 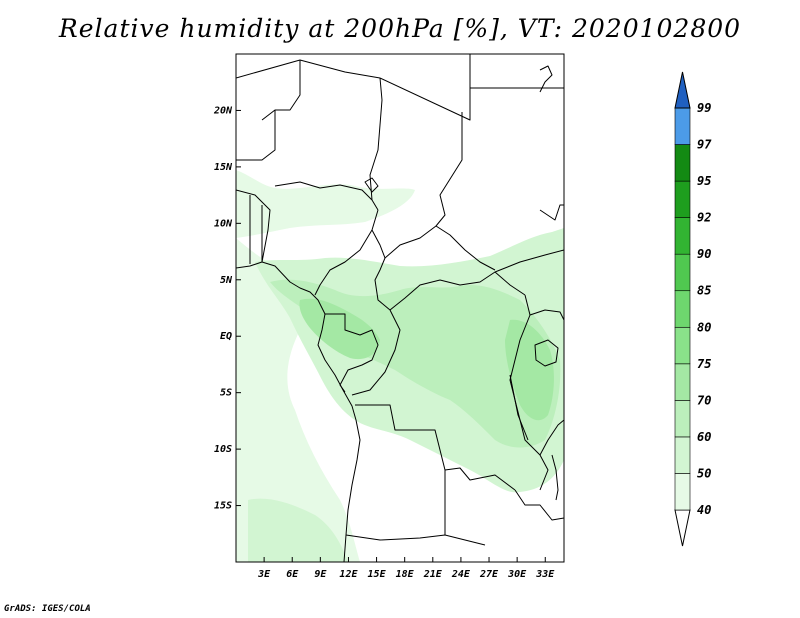 What do you see at coordinates (555, 477) in the screenshot?
I see `lake-malawi` at bounding box center [555, 477].